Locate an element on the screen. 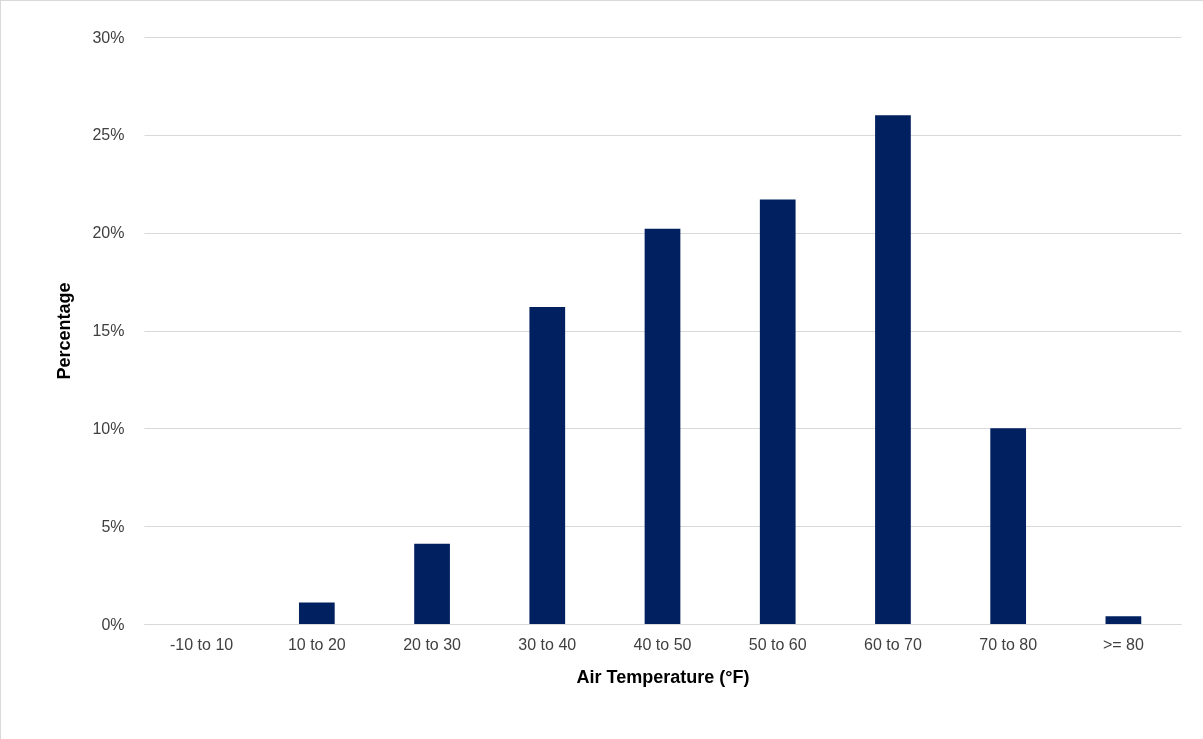  y-tick-label: 25% is located at coordinates (108, 135).